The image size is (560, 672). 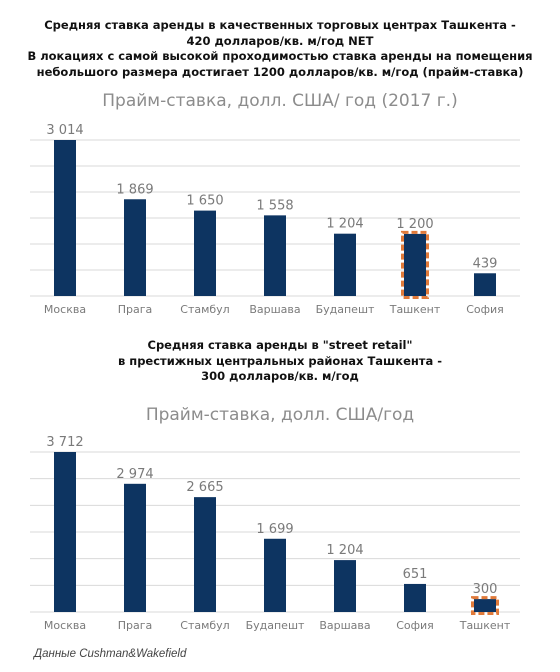 What do you see at coordinates (280, 345) in the screenshot?
I see `middle-heading-line: Средняя ставка аренды в "street retail"` at bounding box center [280, 345].